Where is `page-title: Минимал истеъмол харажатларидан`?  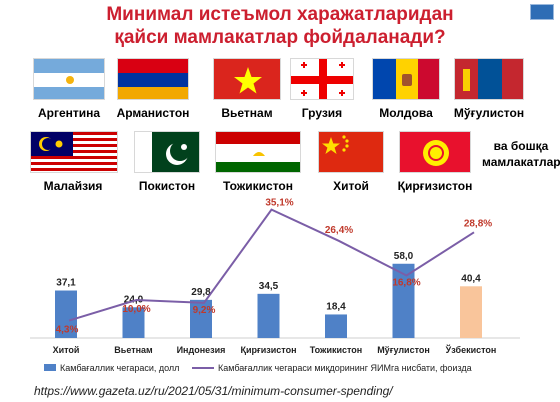 page-title: Минимал истеъмол харажатларидан is located at coordinates (280, 14).